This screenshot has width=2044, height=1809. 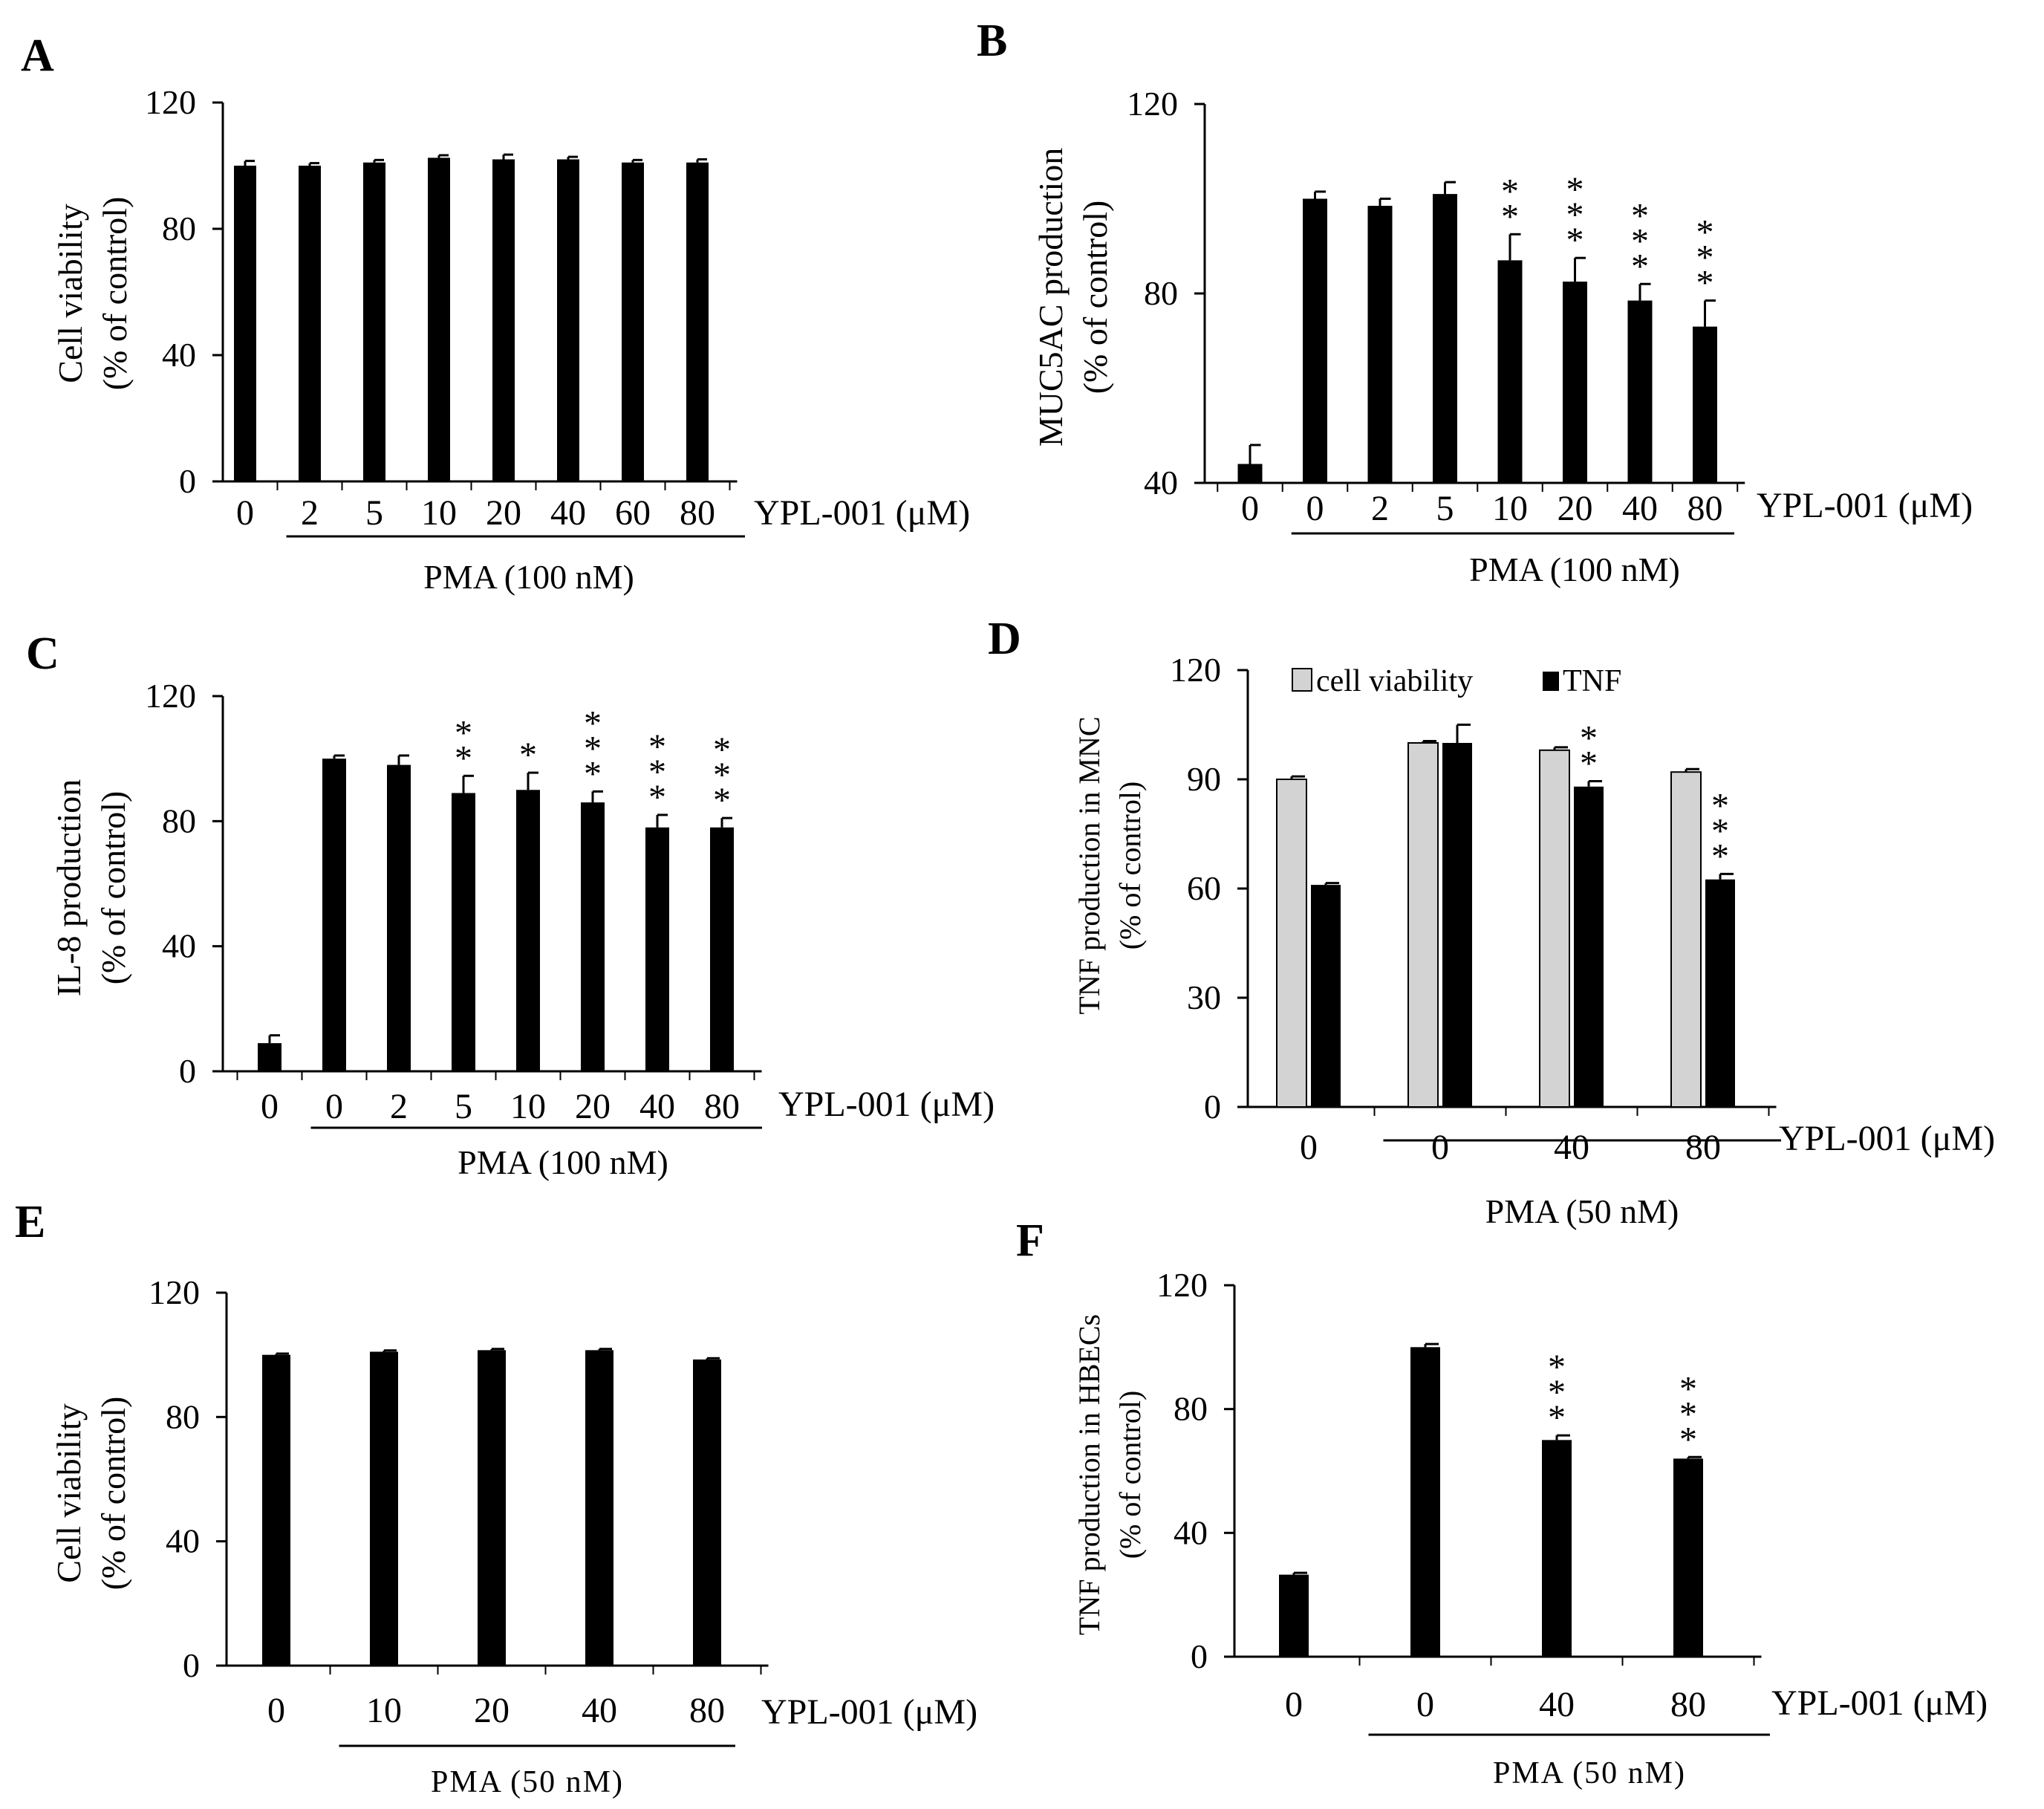 What do you see at coordinates (1004, 639) in the screenshot?
I see `panel-letter: D` at bounding box center [1004, 639].